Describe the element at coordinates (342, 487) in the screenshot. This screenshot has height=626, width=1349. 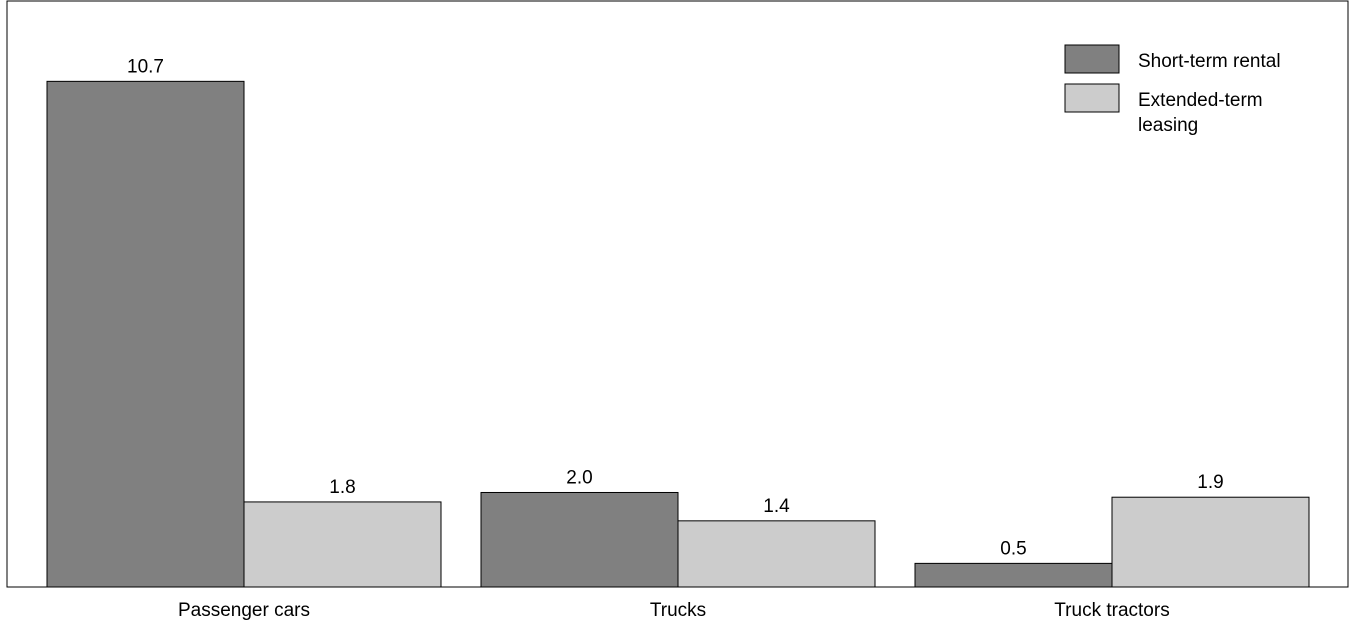
I see `data-label-1-0: 1.8` at that location.